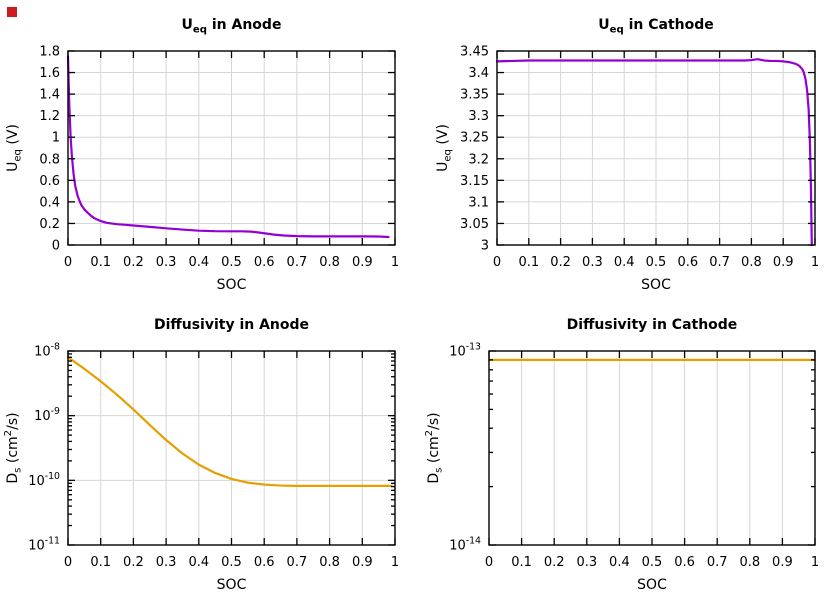 This screenshot has width=840, height=600. Describe the element at coordinates (56, 138) in the screenshot. I see `y-tick-label: 1` at that location.